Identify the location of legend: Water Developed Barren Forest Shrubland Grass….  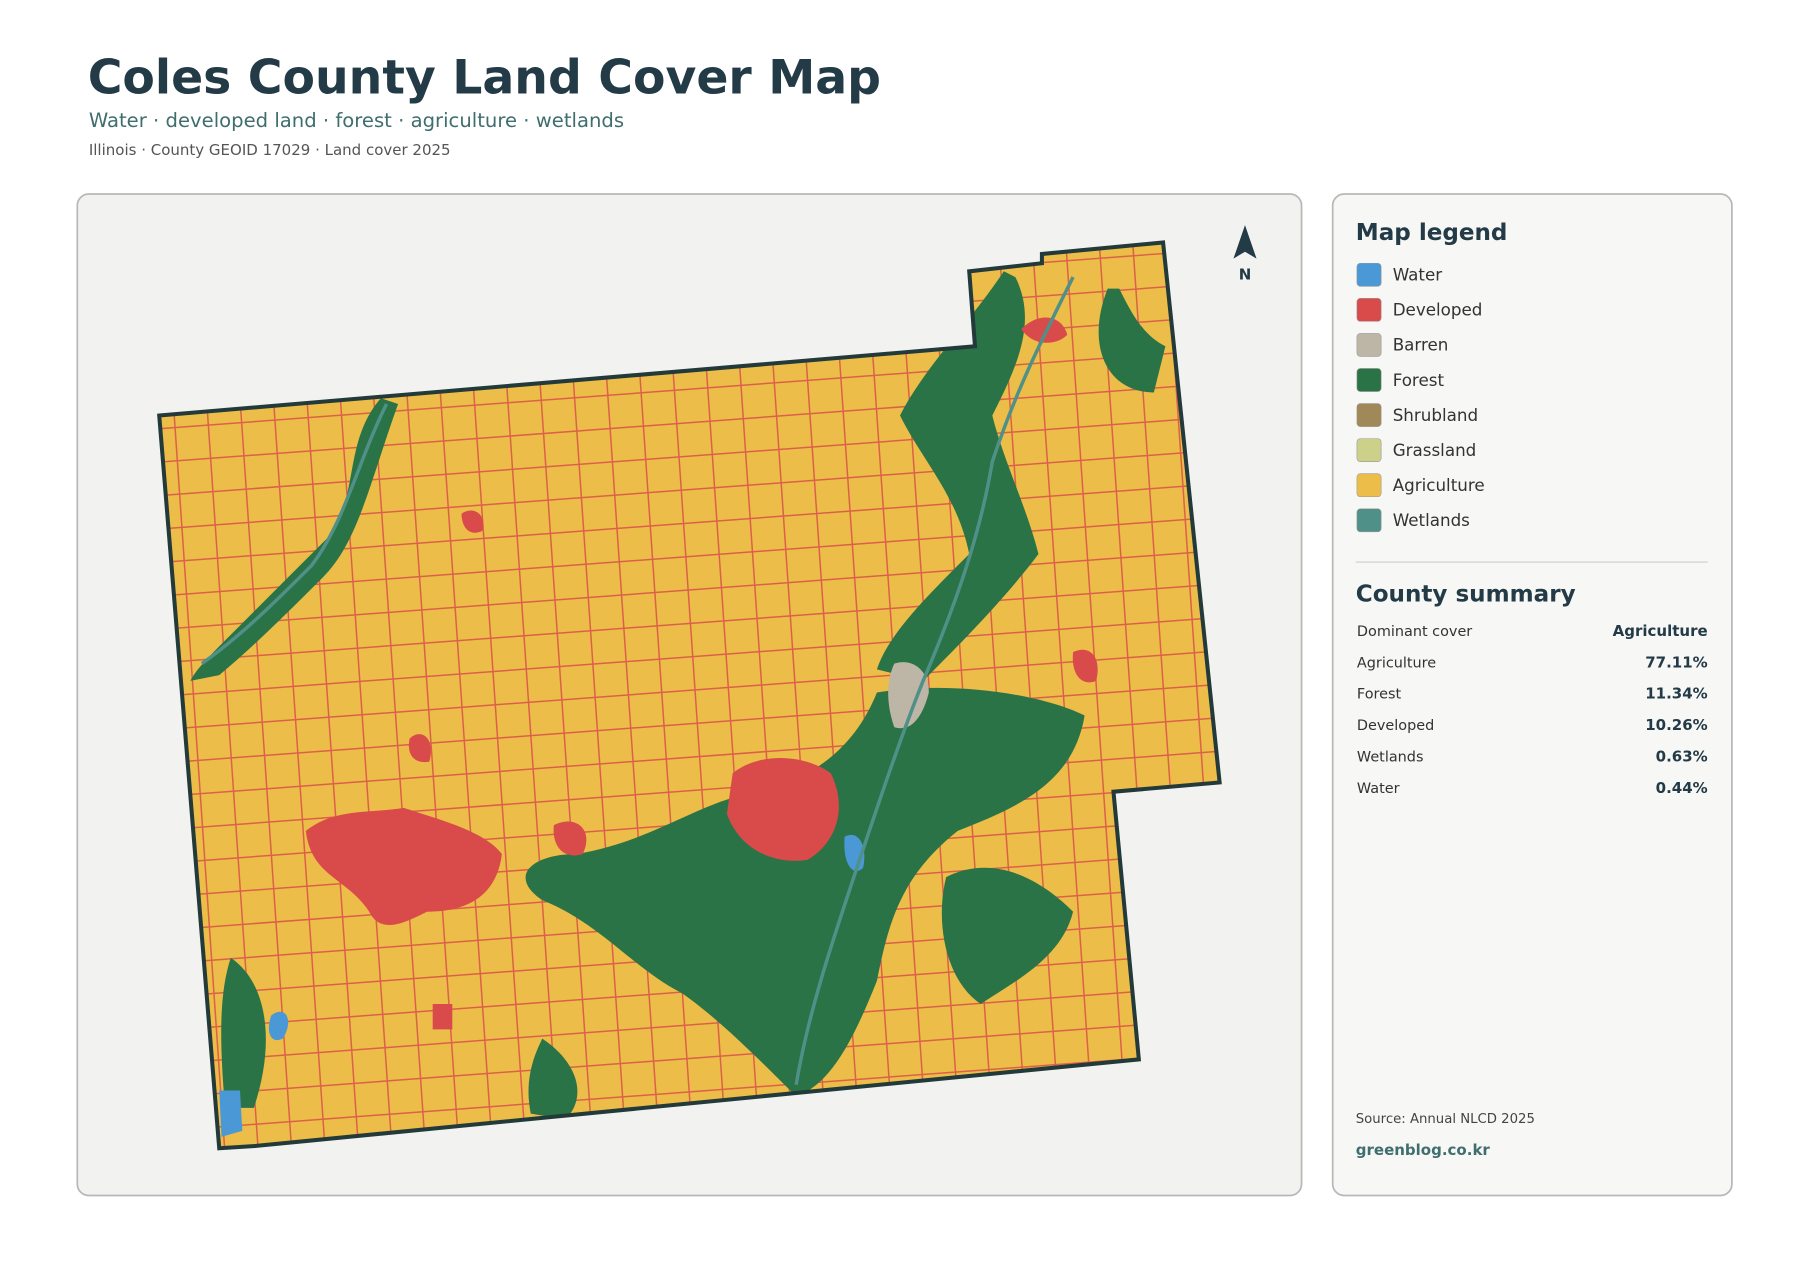
(1420, 397).